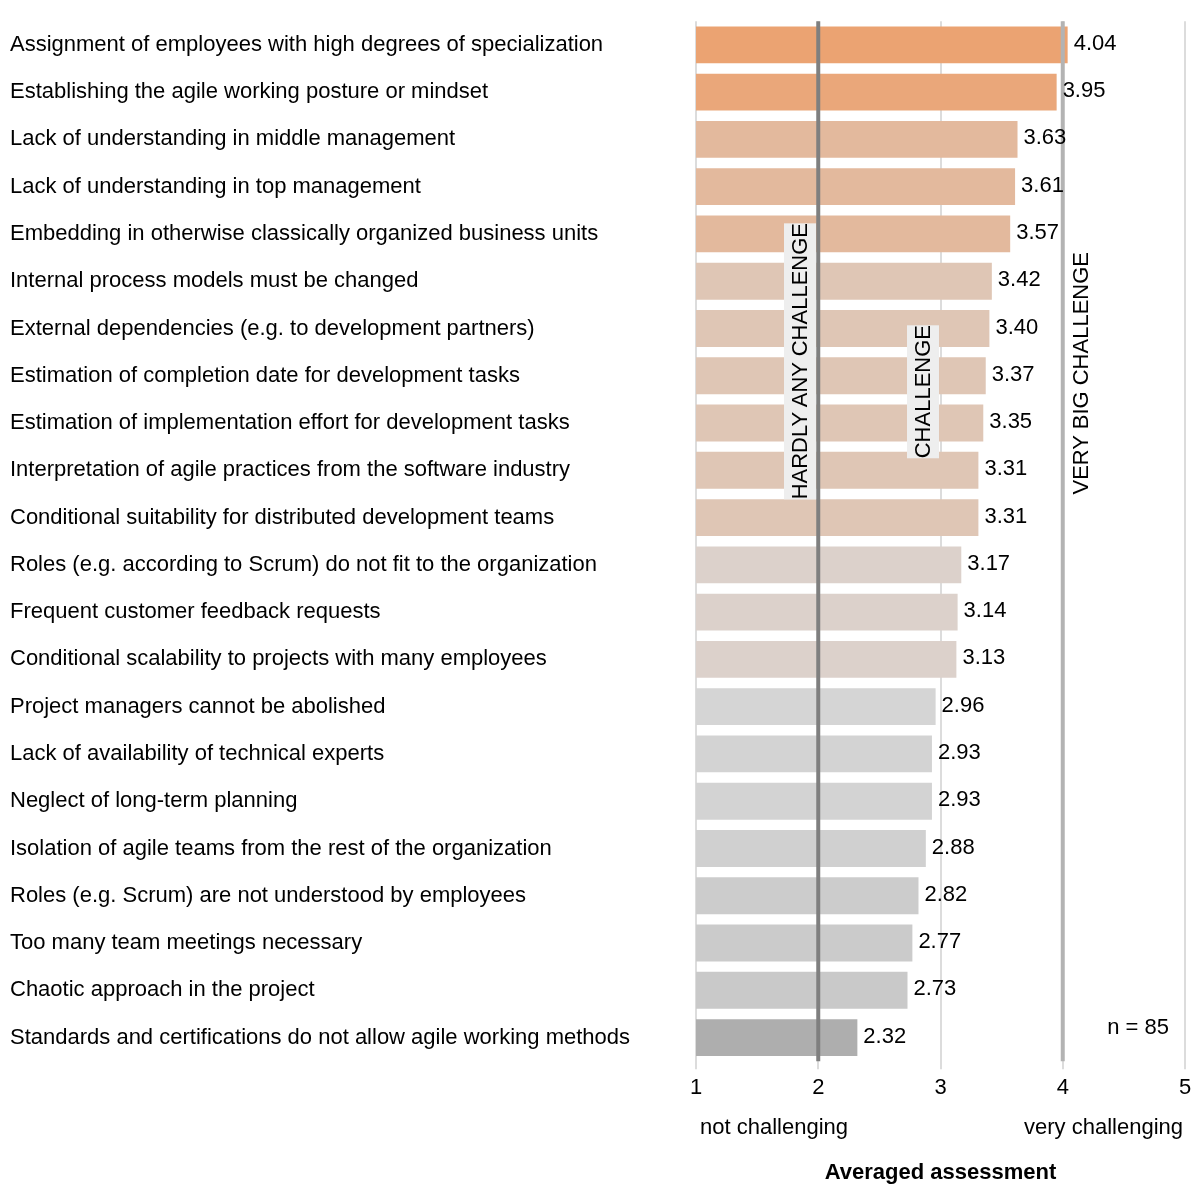 This screenshot has width=1199, height=1186. What do you see at coordinates (162, 989) in the screenshot?
I see `y-tick-label: Chaotic approach in the project` at bounding box center [162, 989].